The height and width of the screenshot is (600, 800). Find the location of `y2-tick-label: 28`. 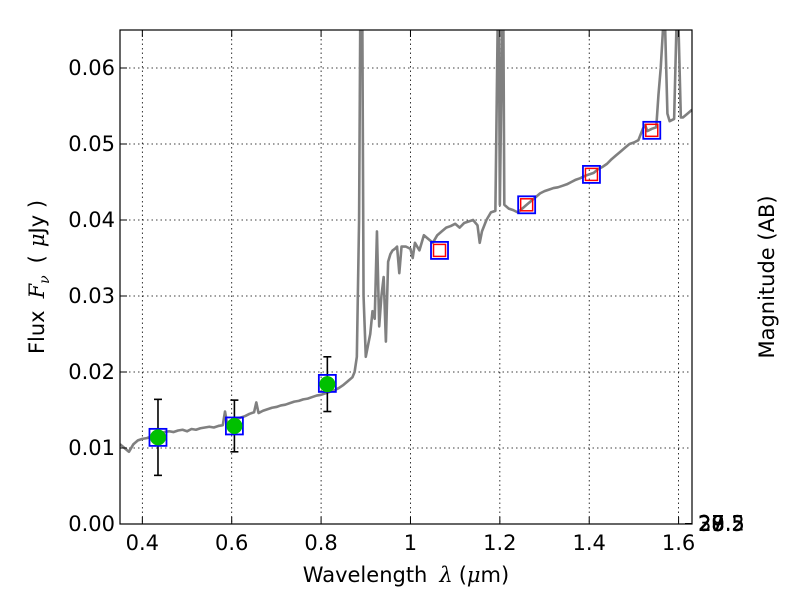

y2-tick-label: 28 is located at coordinates (711, 524).